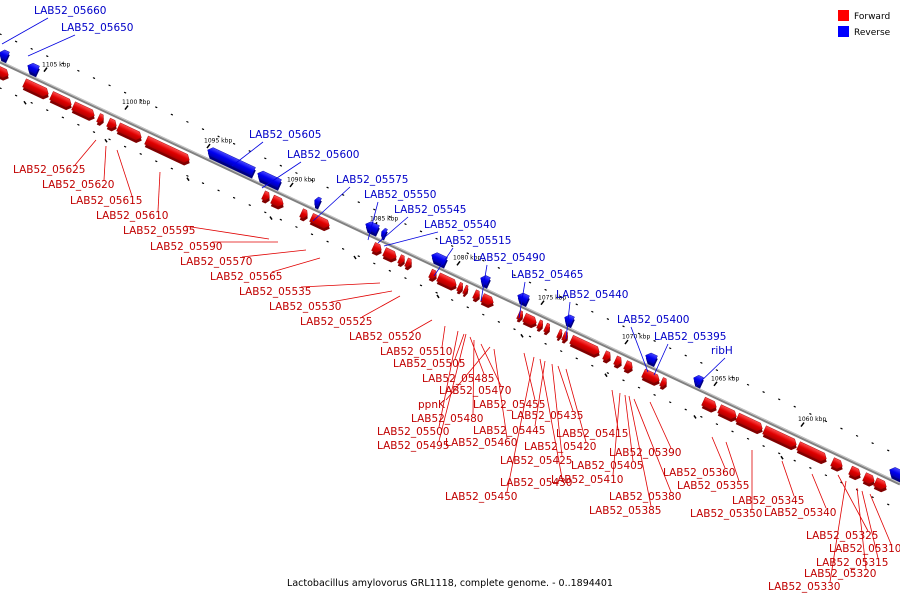 This screenshot has height=600, width=900. Describe the element at coordinates (430, 210) in the screenshot. I see `reverse-gene-label-lab52-05545: LAB52_05545` at that location.